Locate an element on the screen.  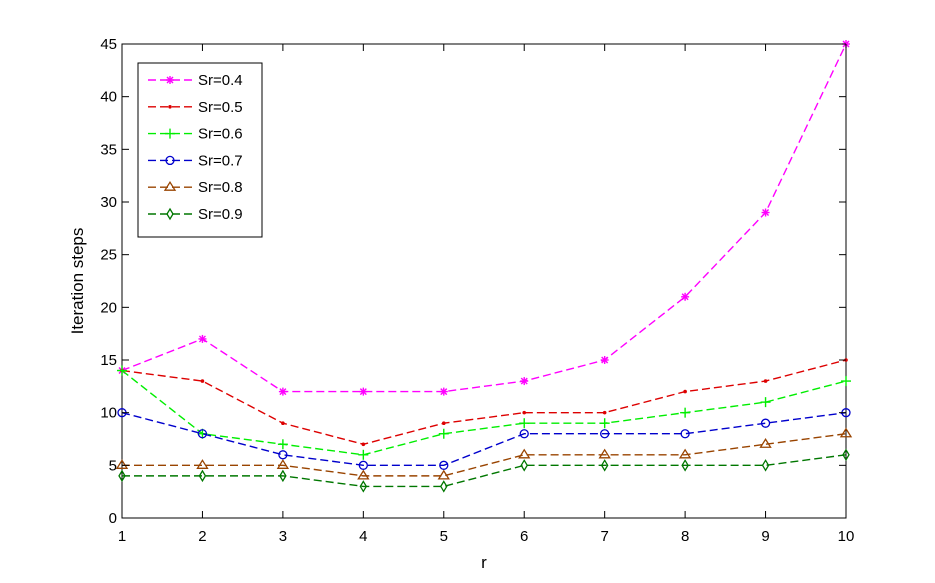
x-tick-label: 5 is located at coordinates (444, 536).